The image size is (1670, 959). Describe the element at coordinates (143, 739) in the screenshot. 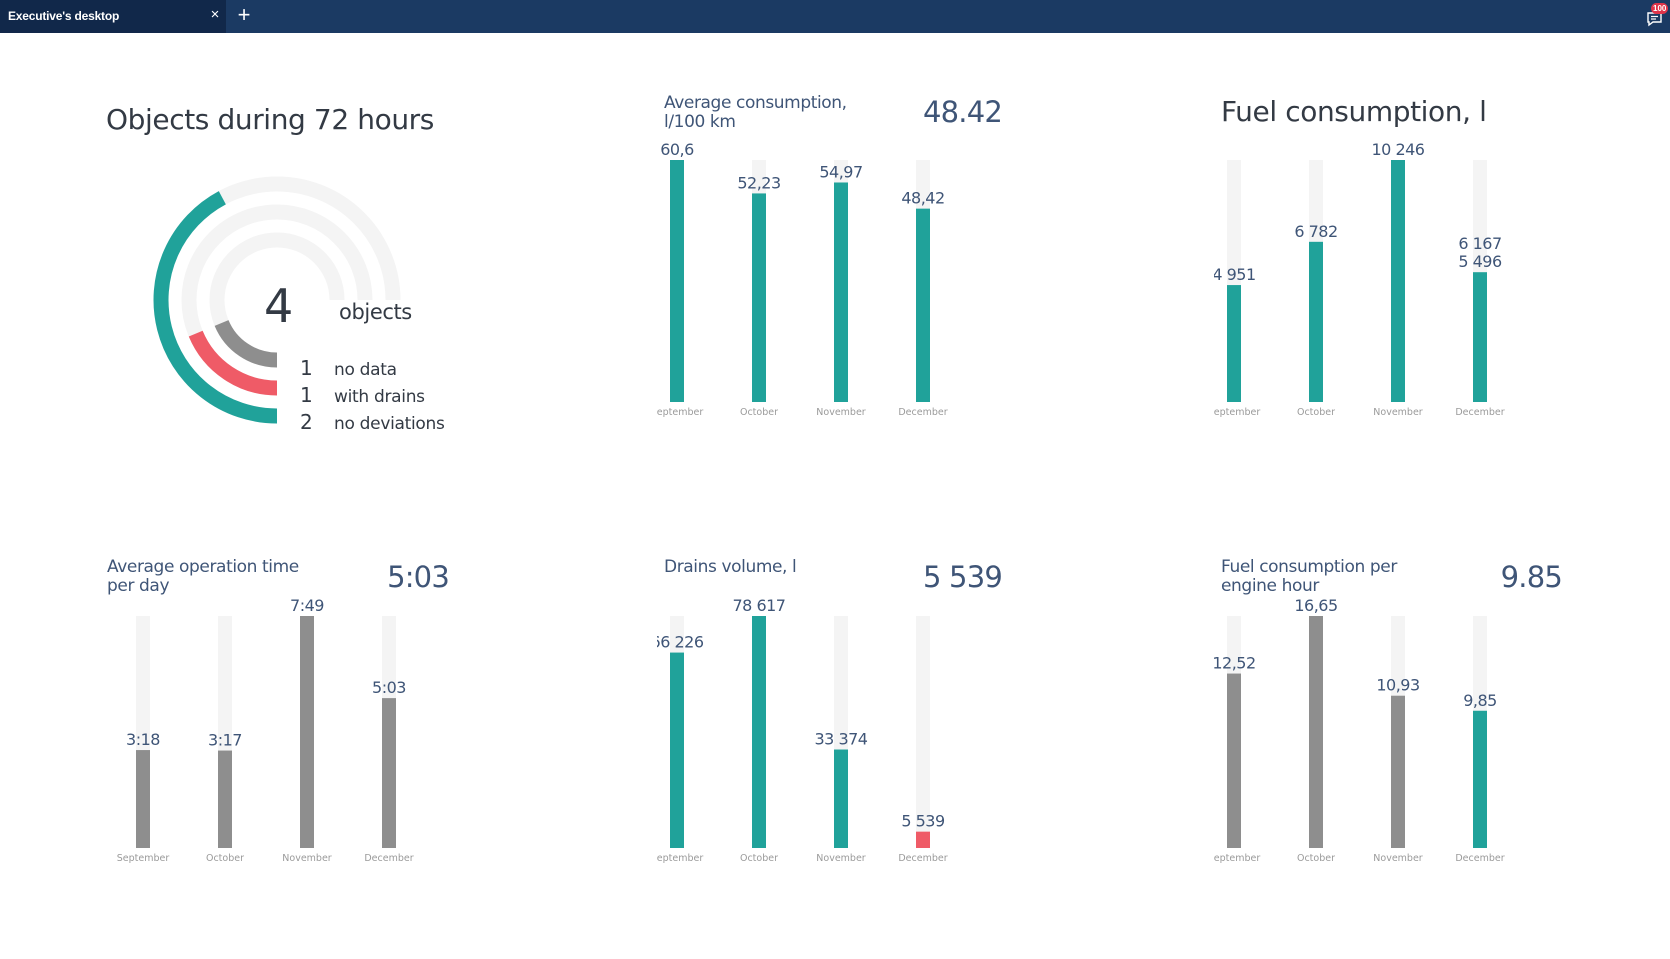

I see `bar-value-label-september: 3:18` at that location.